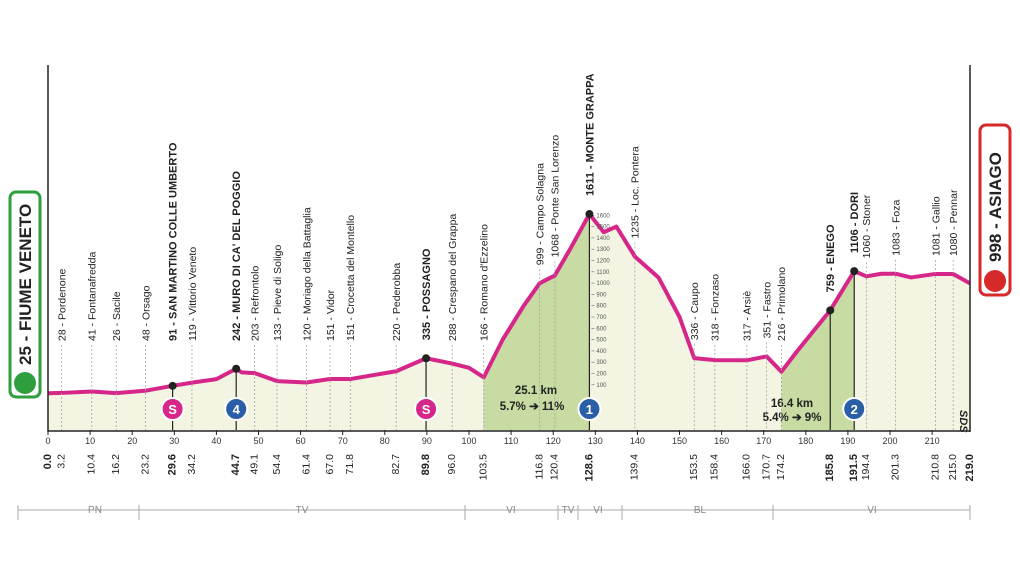 The image size is (1020, 579). What do you see at coordinates (763, 441) in the screenshot?
I see `x-tick-label: 170` at bounding box center [763, 441].